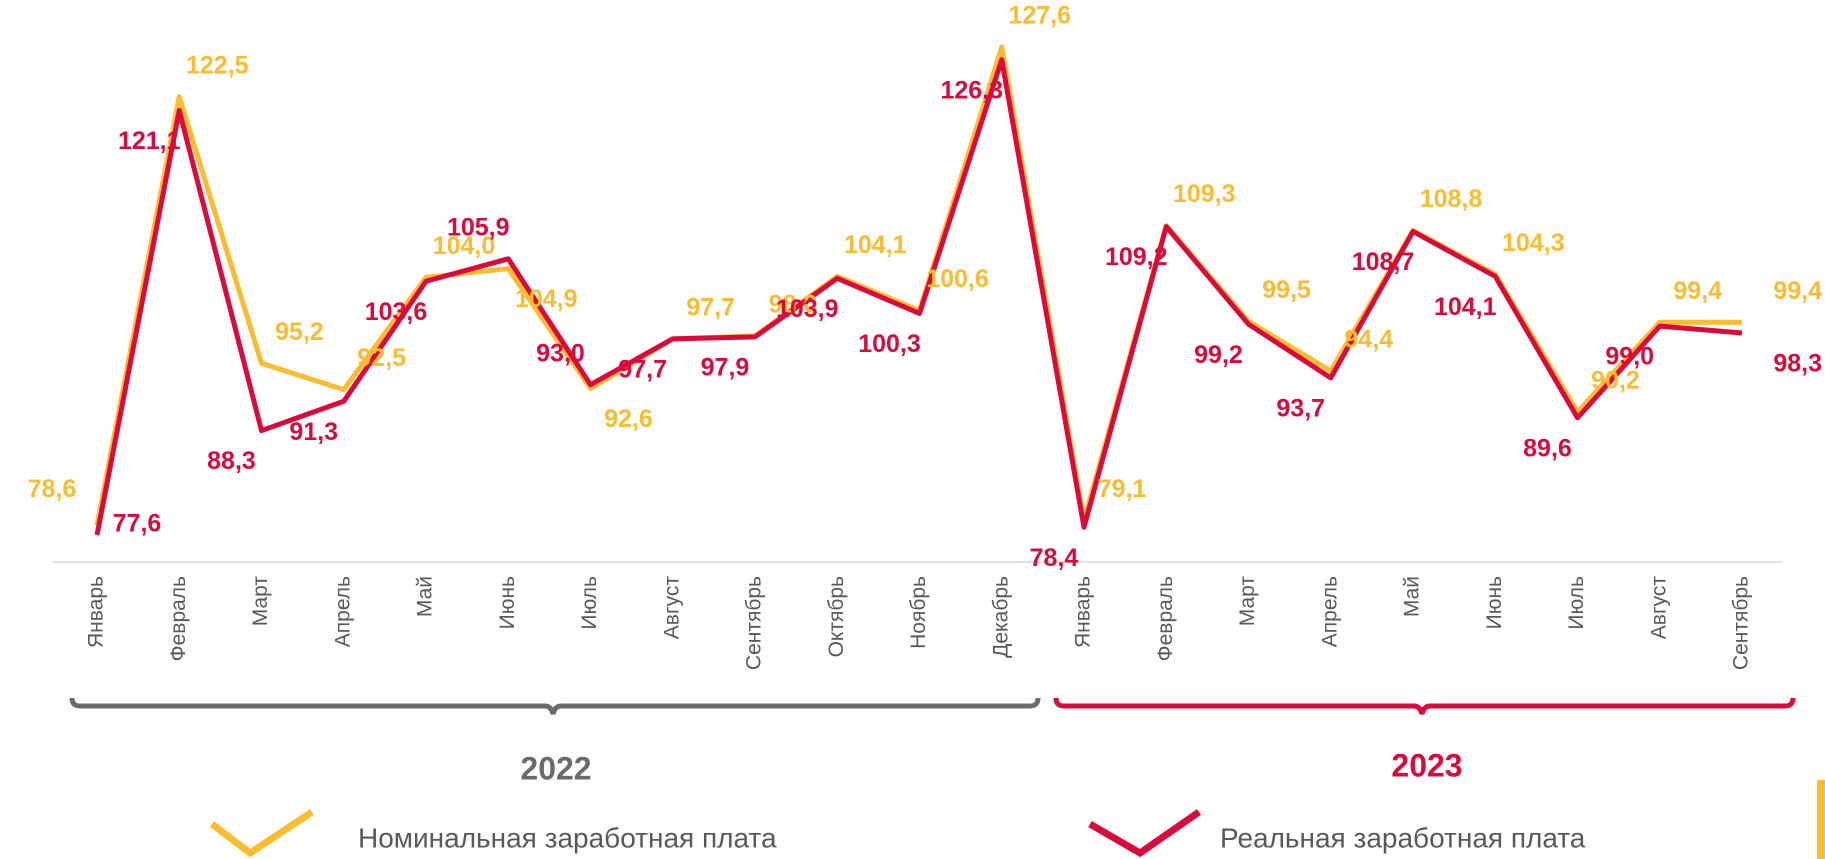 The width and height of the screenshot is (1825, 859). Describe the element at coordinates (231, 461) in the screenshot. I see `data-label: 88,3` at that location.